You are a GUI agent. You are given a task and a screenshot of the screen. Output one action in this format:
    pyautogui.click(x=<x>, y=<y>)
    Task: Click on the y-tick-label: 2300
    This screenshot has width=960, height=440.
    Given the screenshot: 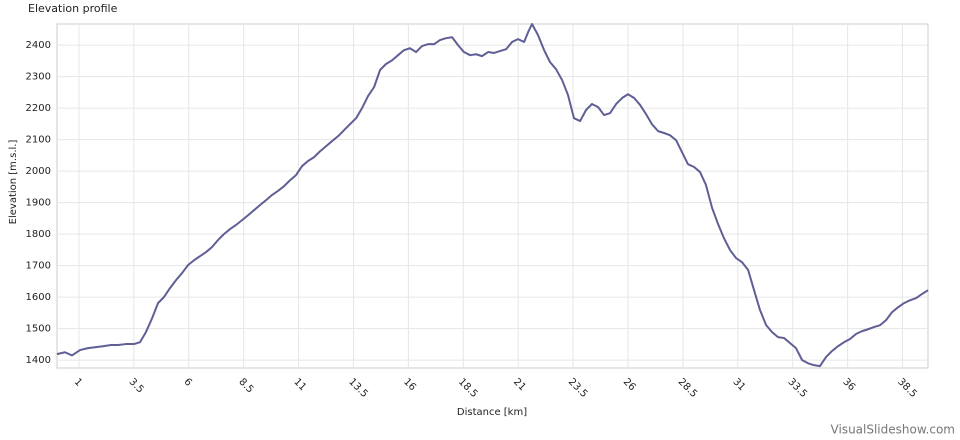 What is the action you would take?
    pyautogui.click(x=38, y=77)
    